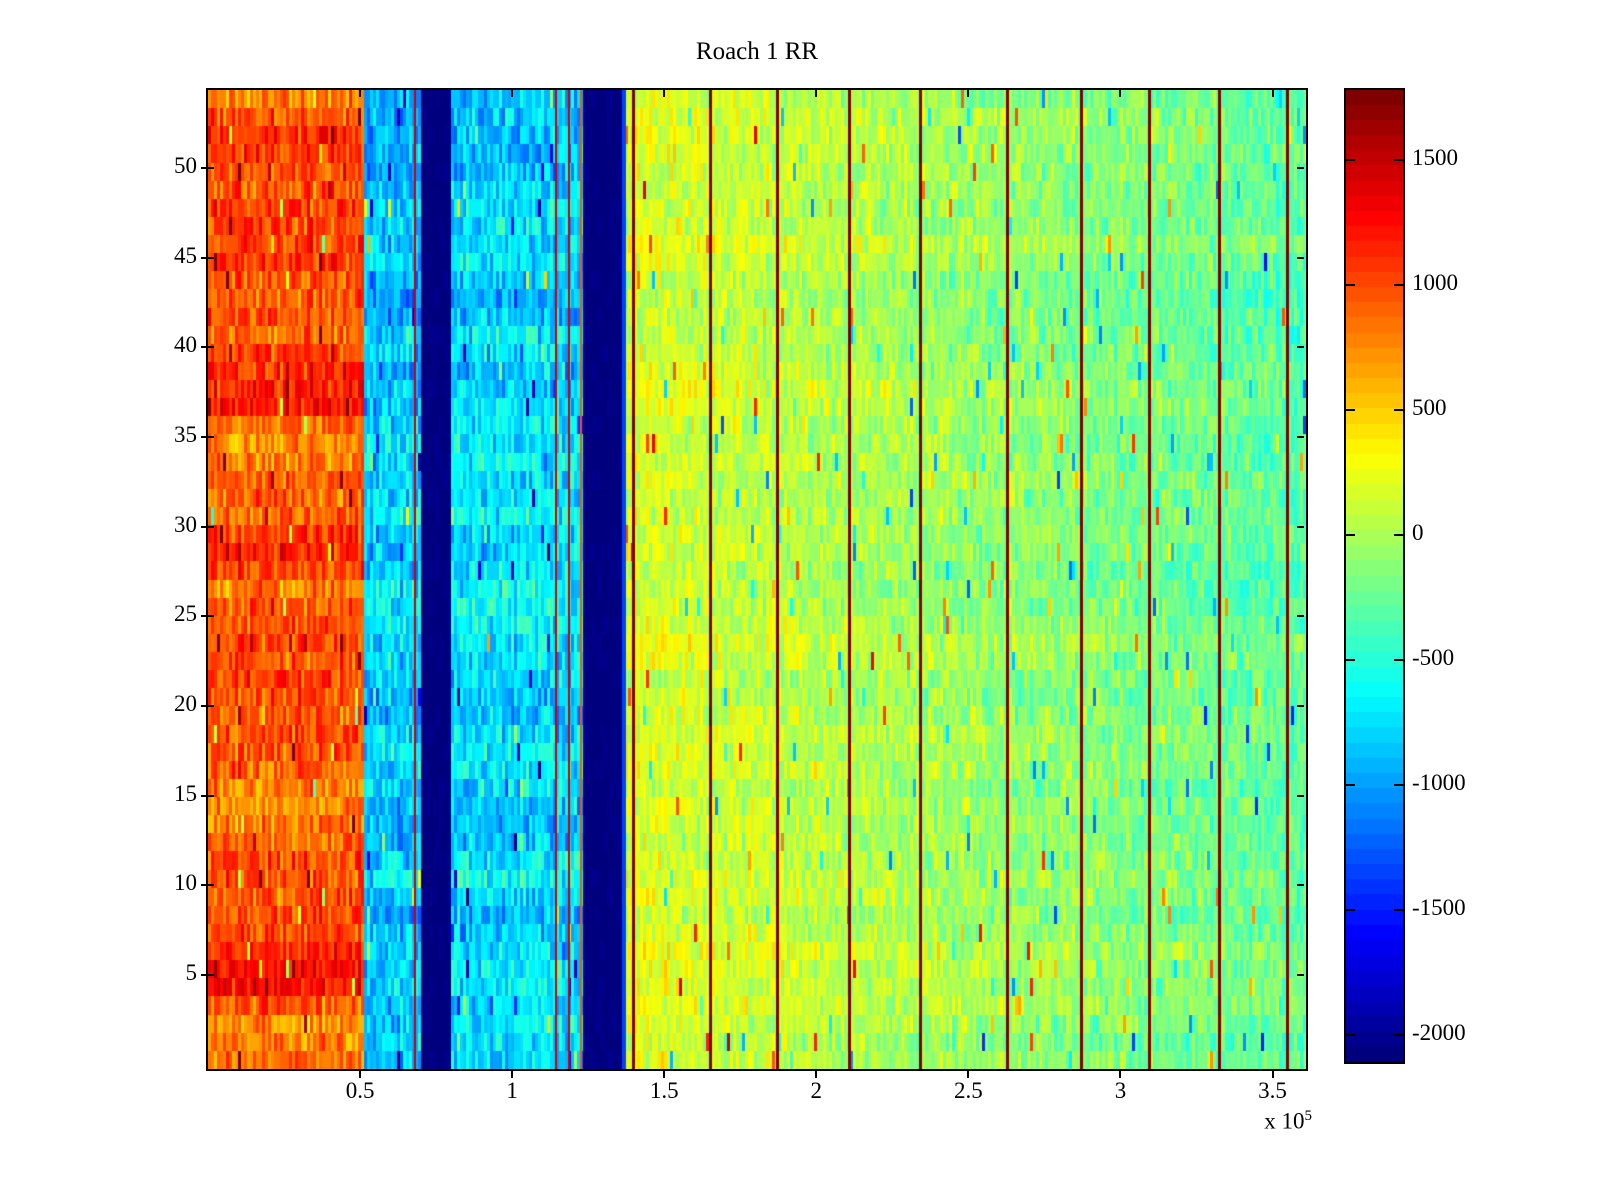 Image resolution: width=1600 pixels, height=1200 pixels. Describe the element at coordinates (185, 704) in the screenshot. I see `y-tick-label: 20` at that location.